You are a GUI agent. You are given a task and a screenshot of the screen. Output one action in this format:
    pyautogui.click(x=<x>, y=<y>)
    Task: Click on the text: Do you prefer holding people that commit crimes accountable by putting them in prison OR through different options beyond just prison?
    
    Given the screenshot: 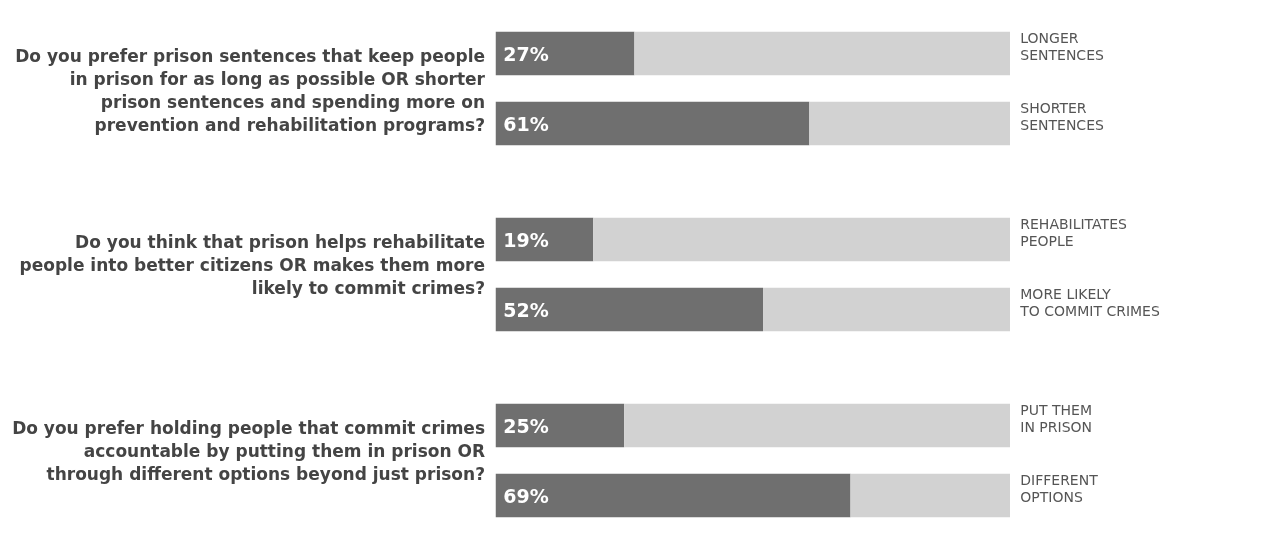 What is the action you would take?
    pyautogui.click(x=248, y=451)
    